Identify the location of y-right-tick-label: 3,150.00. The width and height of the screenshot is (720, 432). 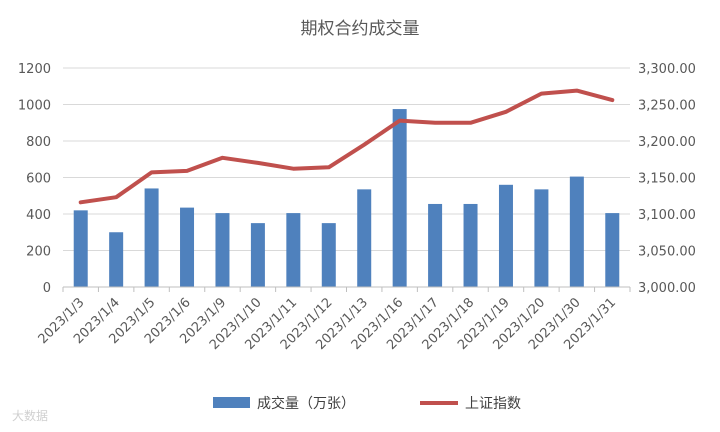
(667, 179).